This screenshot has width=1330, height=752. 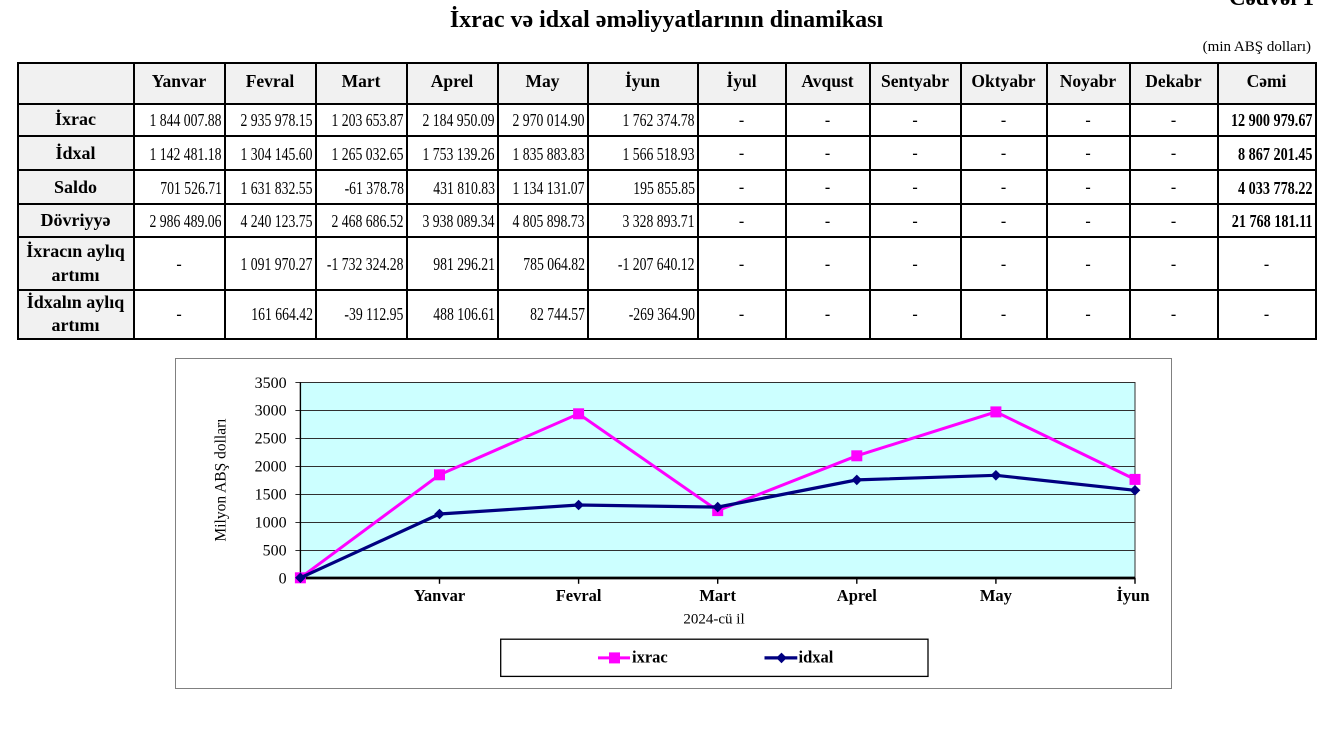 I want to click on svg-text: 2500, so click(x=271, y=439).